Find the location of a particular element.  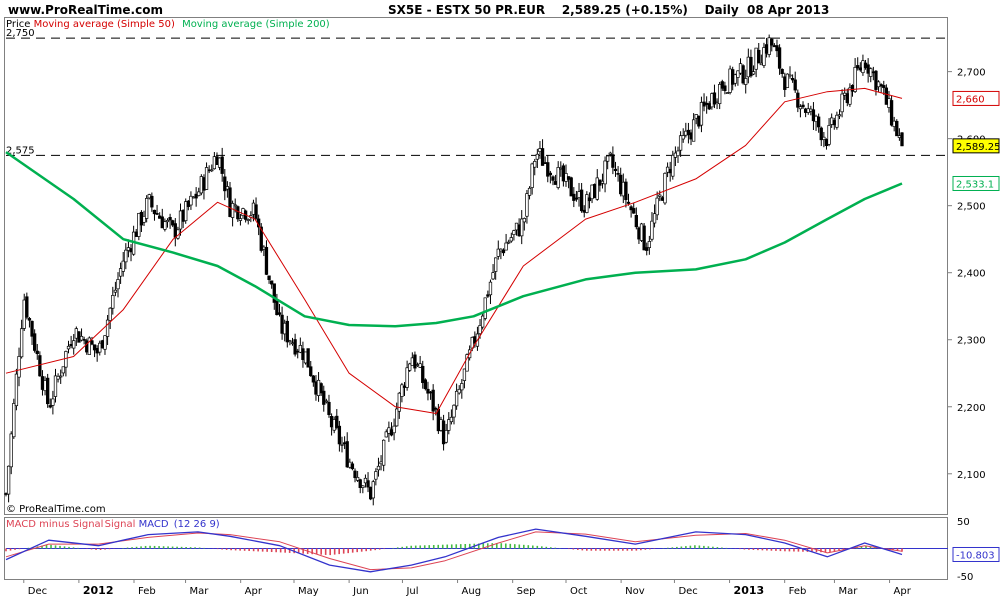

instrument-name: SX5E - ESTX 50 PR.EUR is located at coordinates (467, 10).